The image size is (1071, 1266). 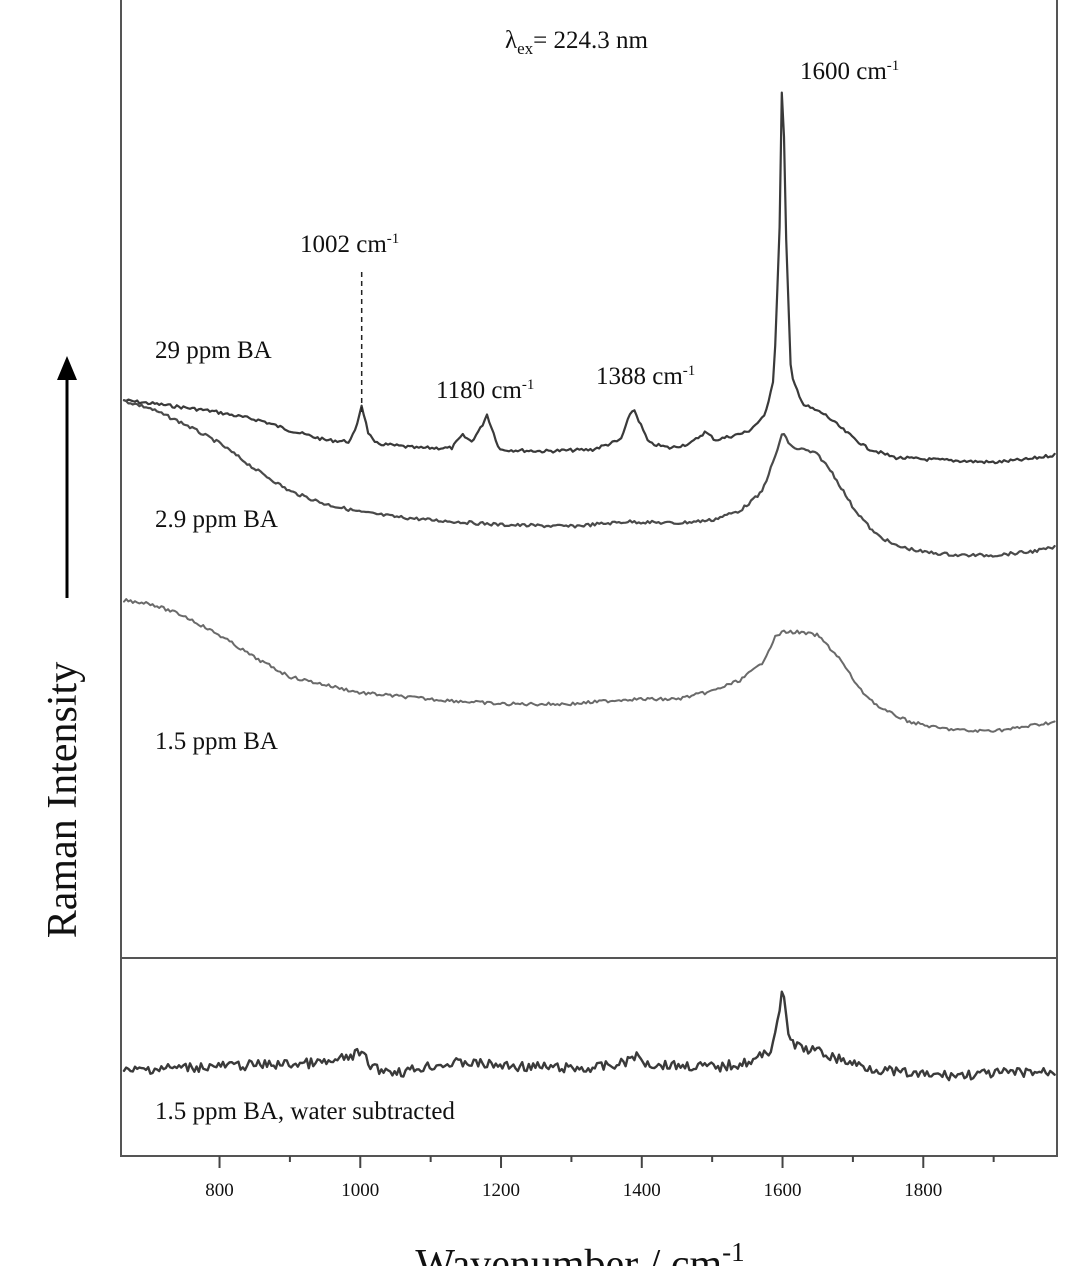 I want to click on x-tick-label-800: 800, so click(x=219, y=1190).